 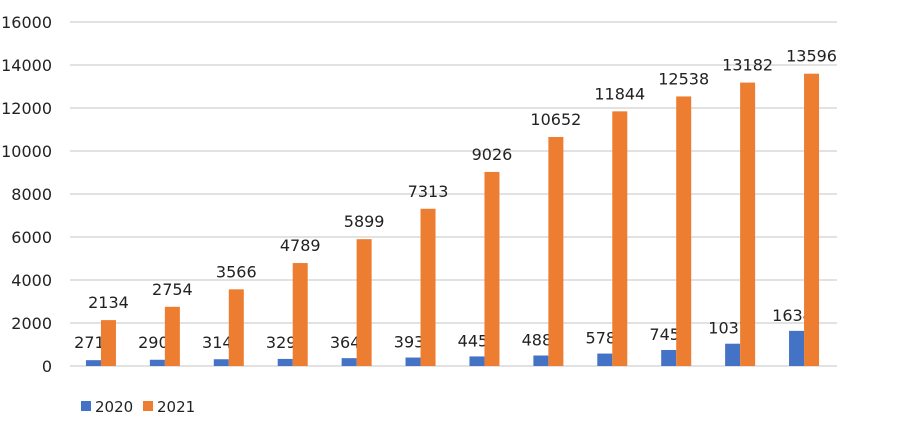 I want to click on data-label: 12538, so click(x=683, y=78).